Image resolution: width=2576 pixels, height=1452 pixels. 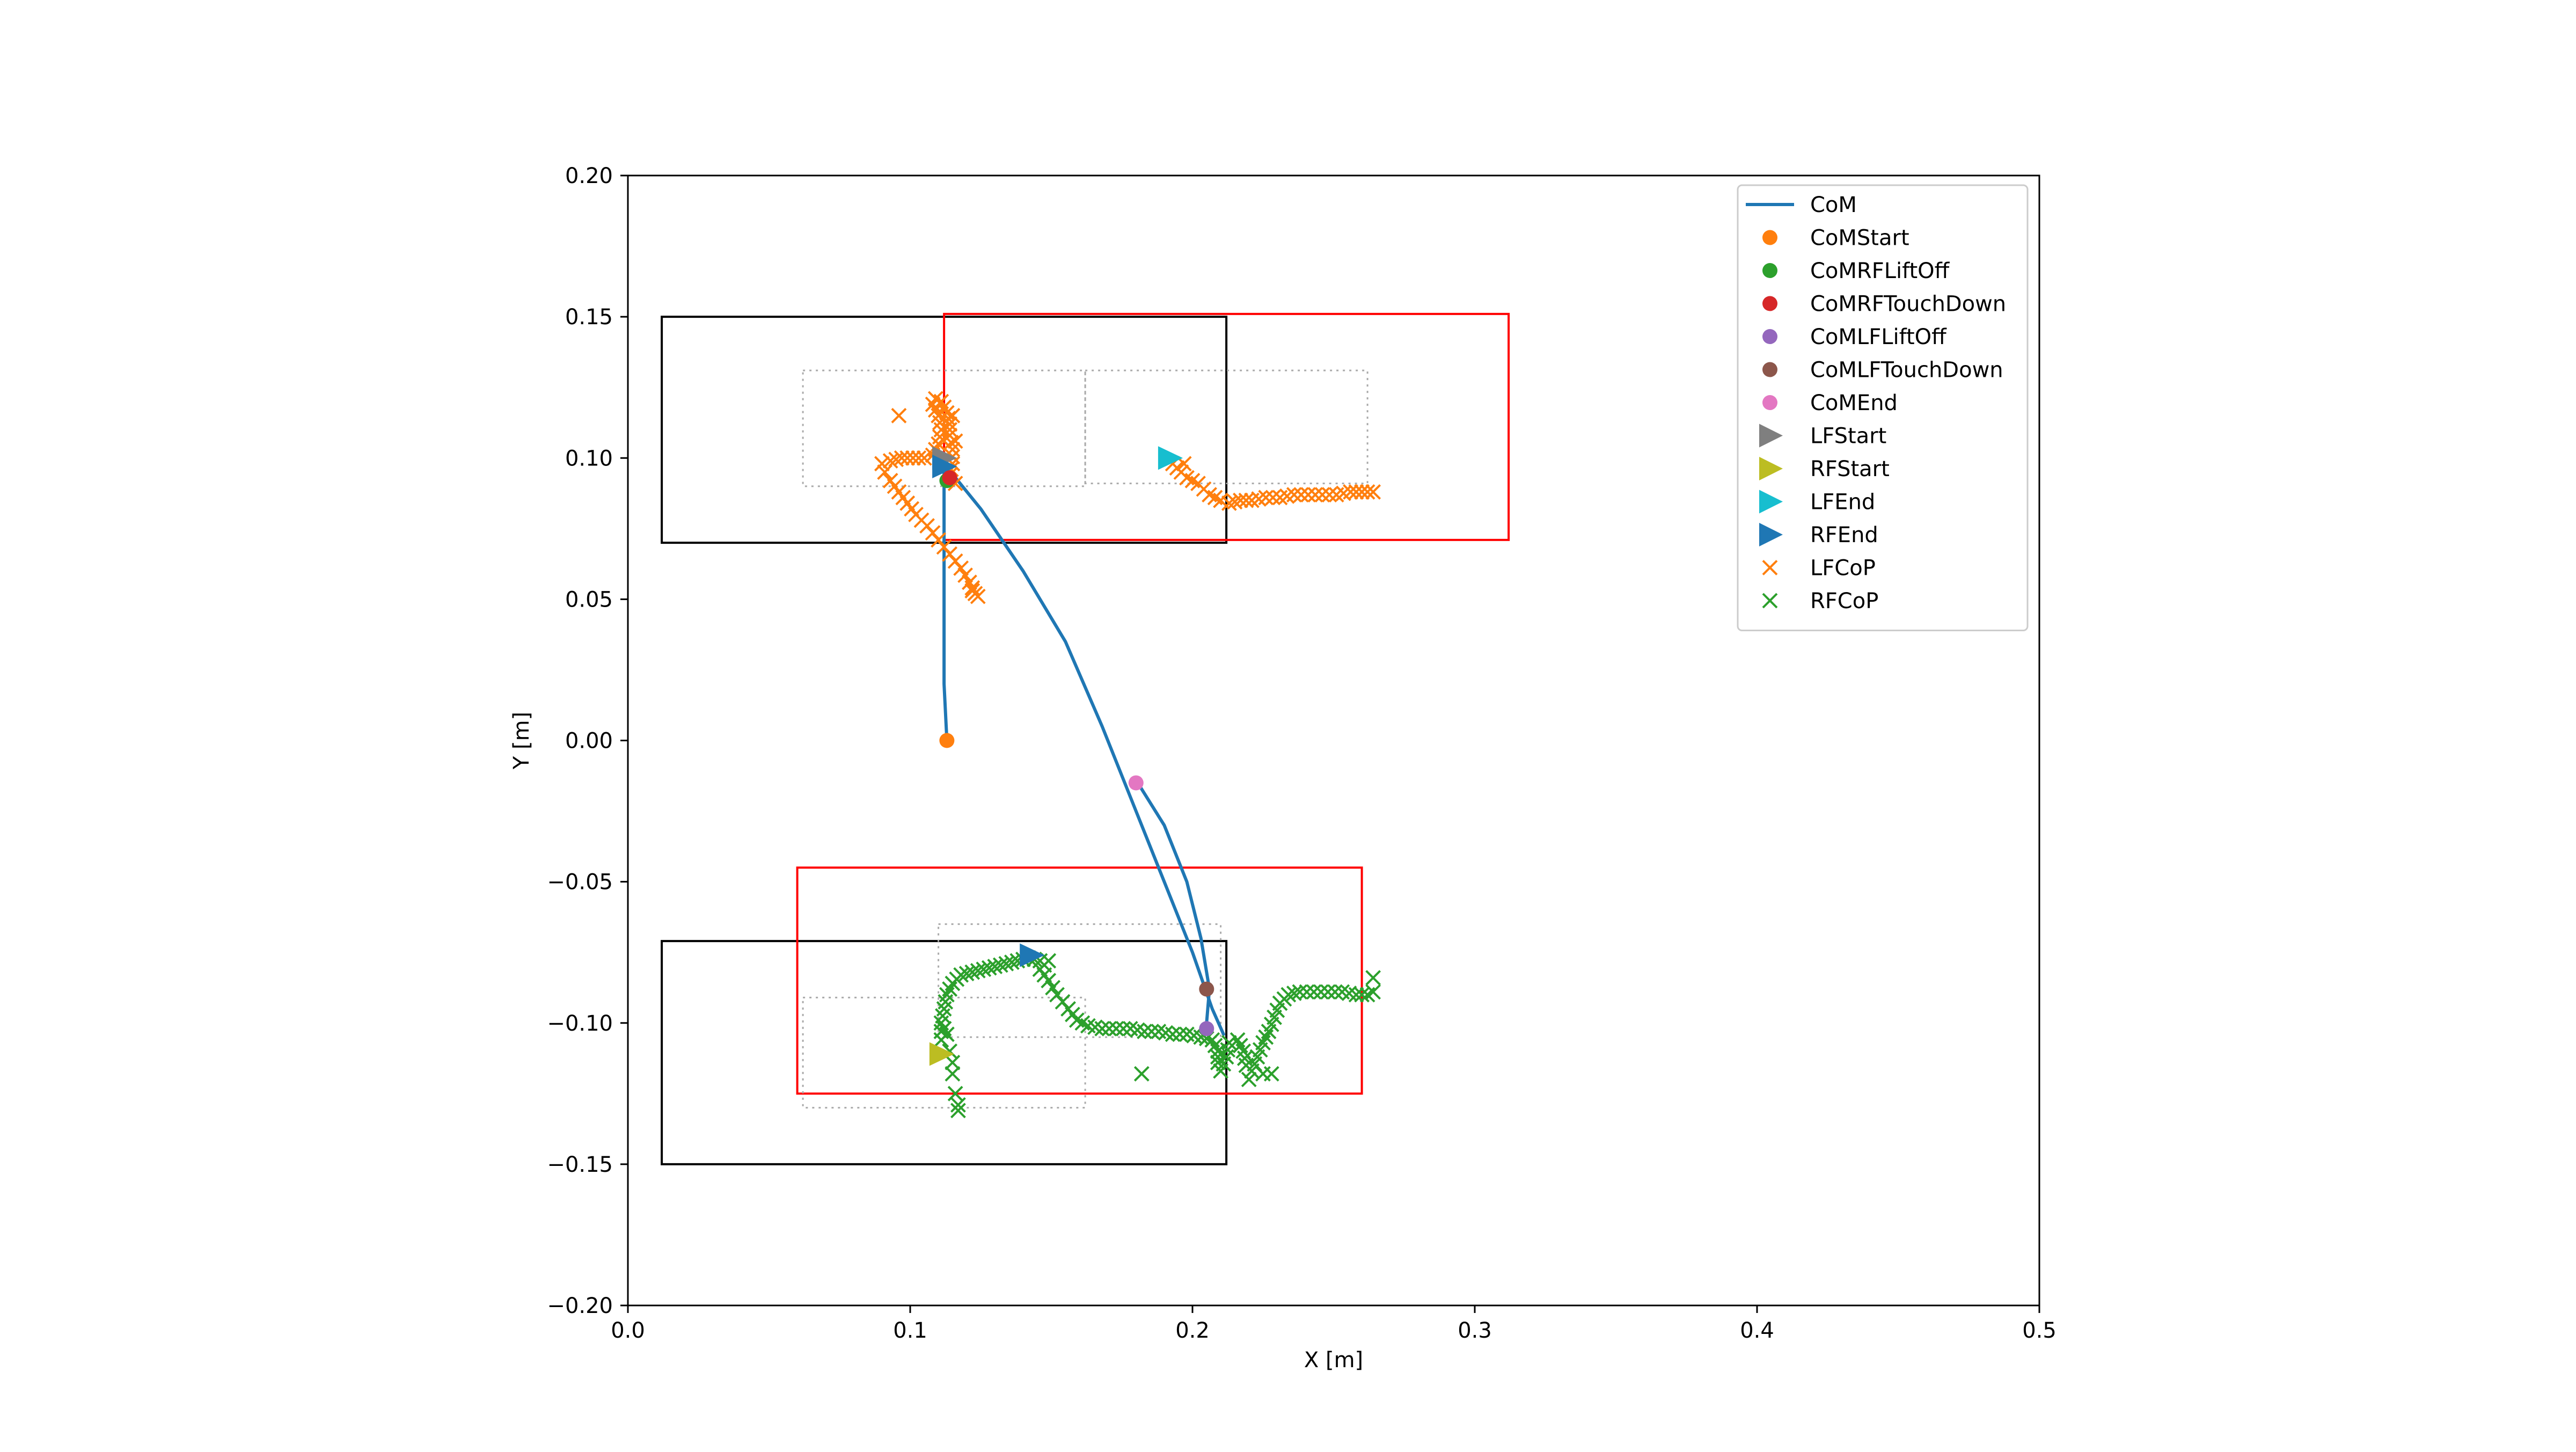 I want to click on com-path-transfer, so click(x=1083, y=749).